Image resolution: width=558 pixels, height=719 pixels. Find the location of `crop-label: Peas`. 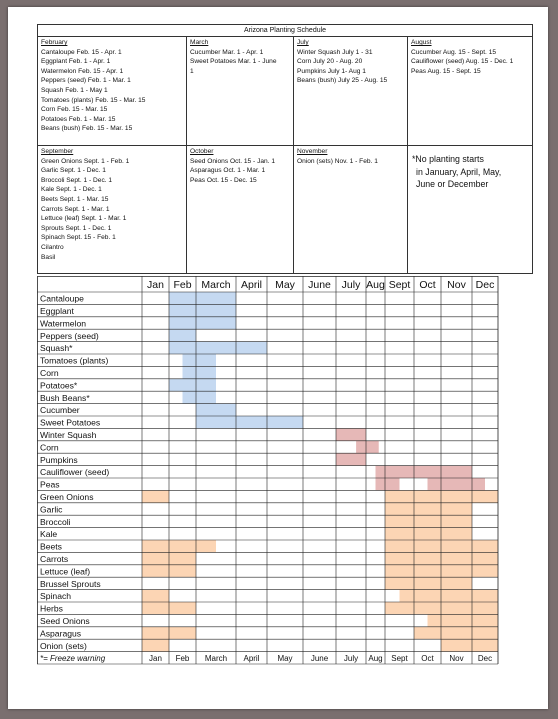

crop-label: Peas is located at coordinates (50, 485).